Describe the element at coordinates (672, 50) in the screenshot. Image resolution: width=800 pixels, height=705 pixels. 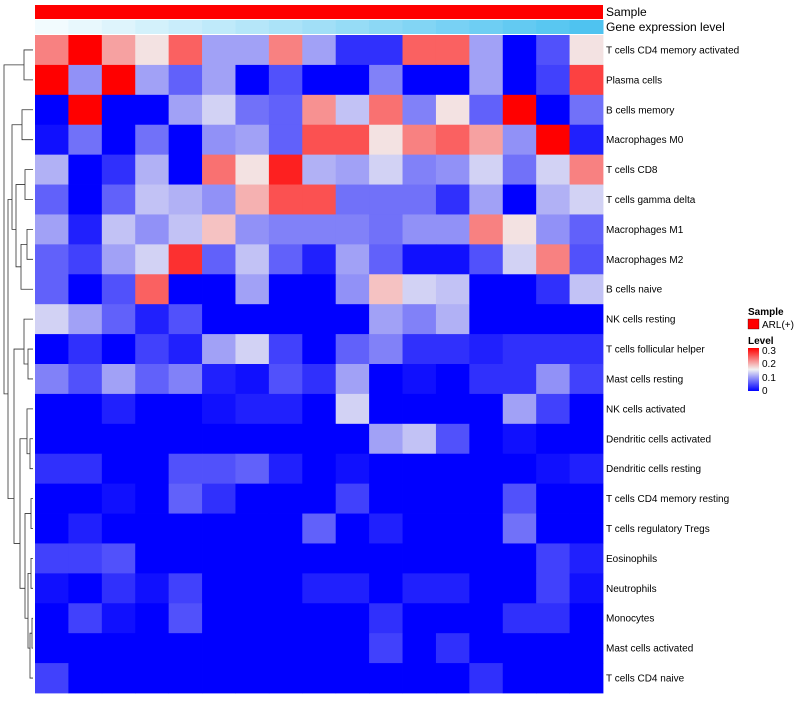
I see `row-label: T cells CD4 memory activated` at that location.